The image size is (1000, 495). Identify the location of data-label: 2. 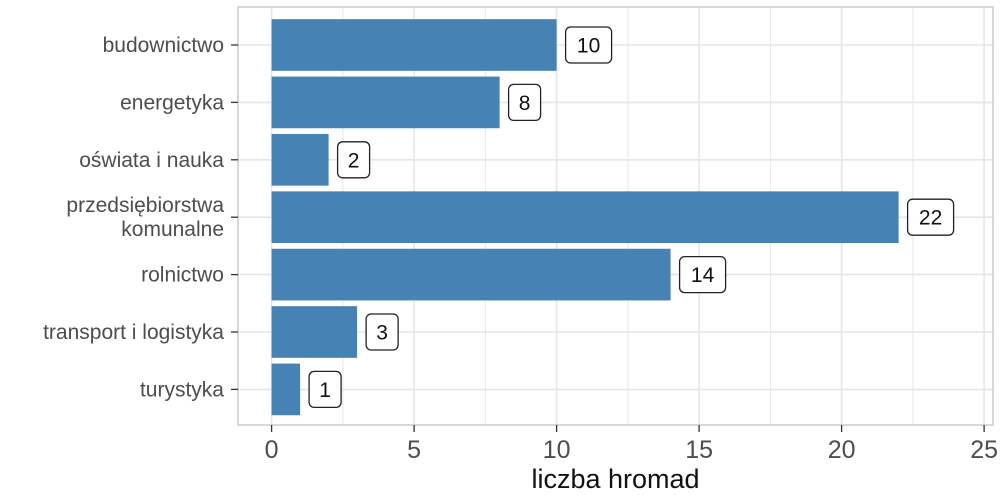
(354, 160).